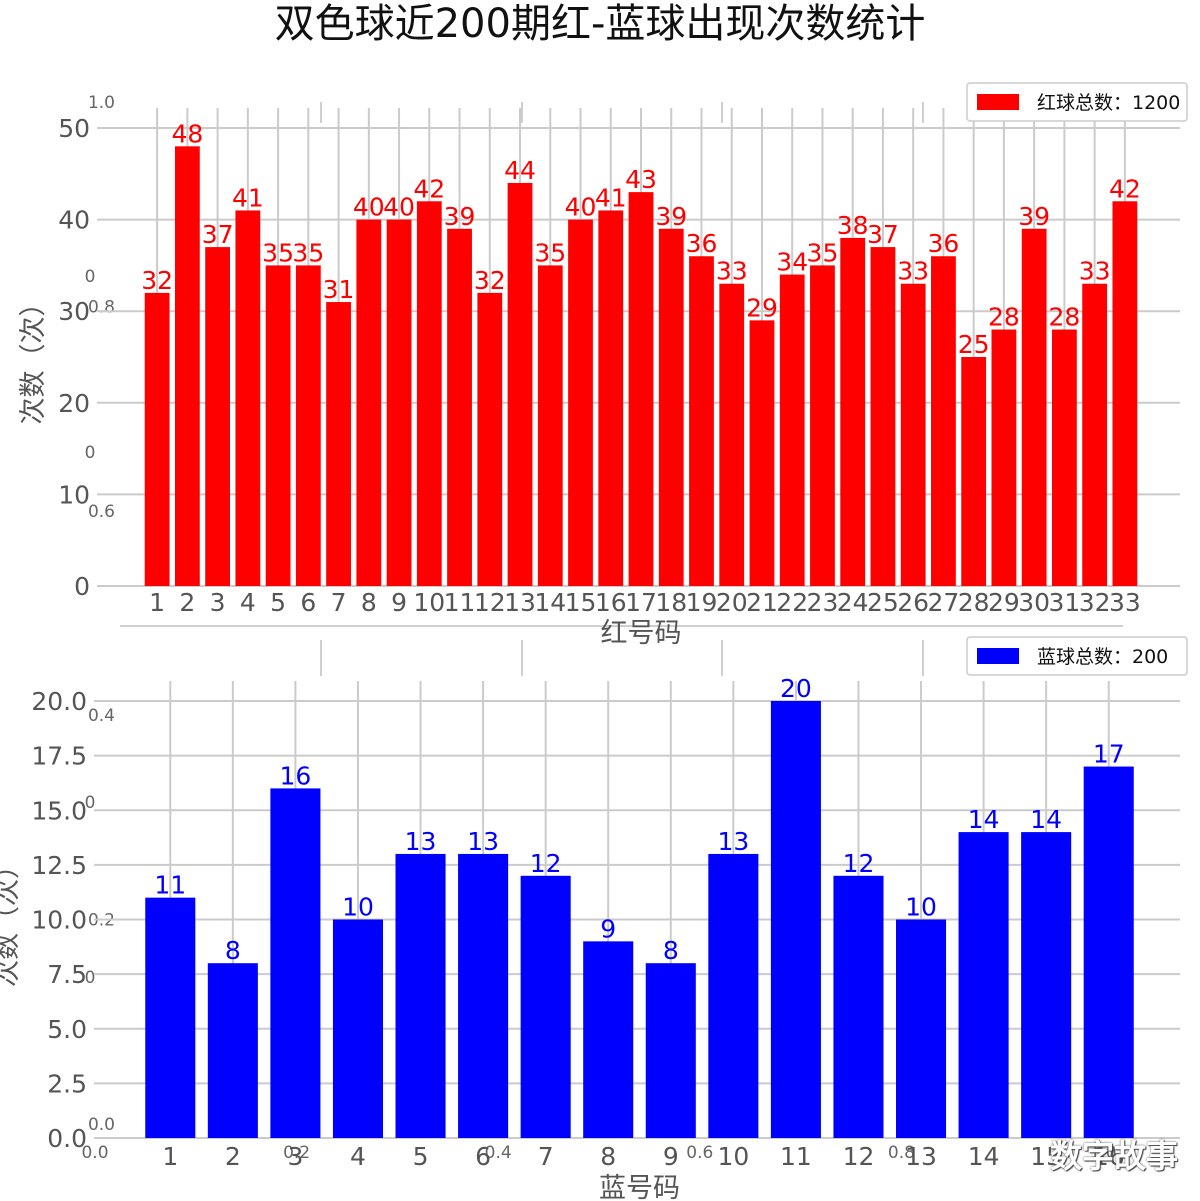  What do you see at coordinates (59, 756) in the screenshot?
I see `y-tick-label: 17.5` at bounding box center [59, 756].